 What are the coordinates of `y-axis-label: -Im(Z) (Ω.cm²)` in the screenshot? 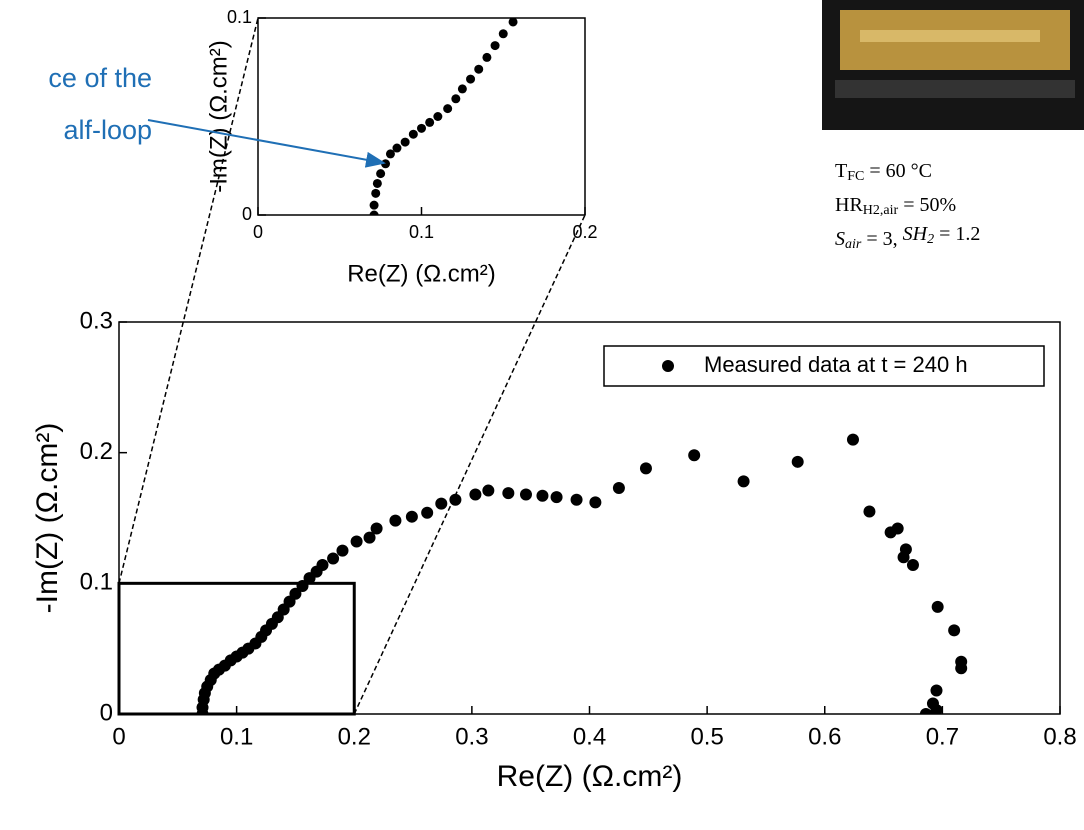 It's located at (47, 518).